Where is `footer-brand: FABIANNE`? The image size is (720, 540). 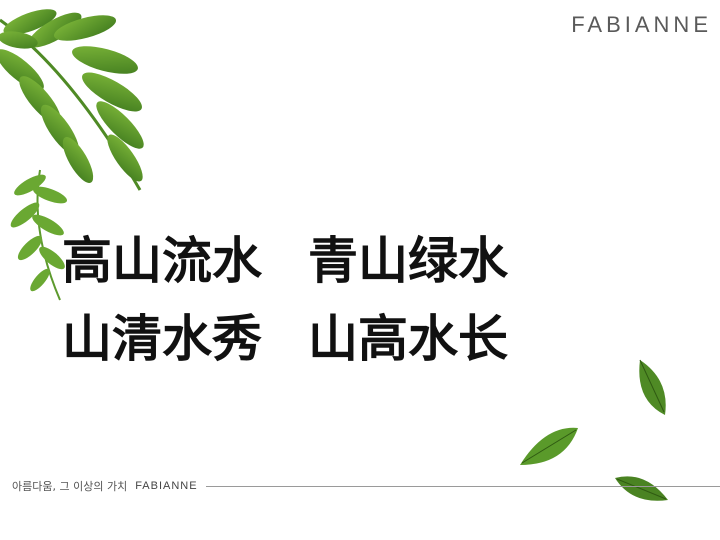
footer-brand: FABIANNE is located at coordinates (166, 486).